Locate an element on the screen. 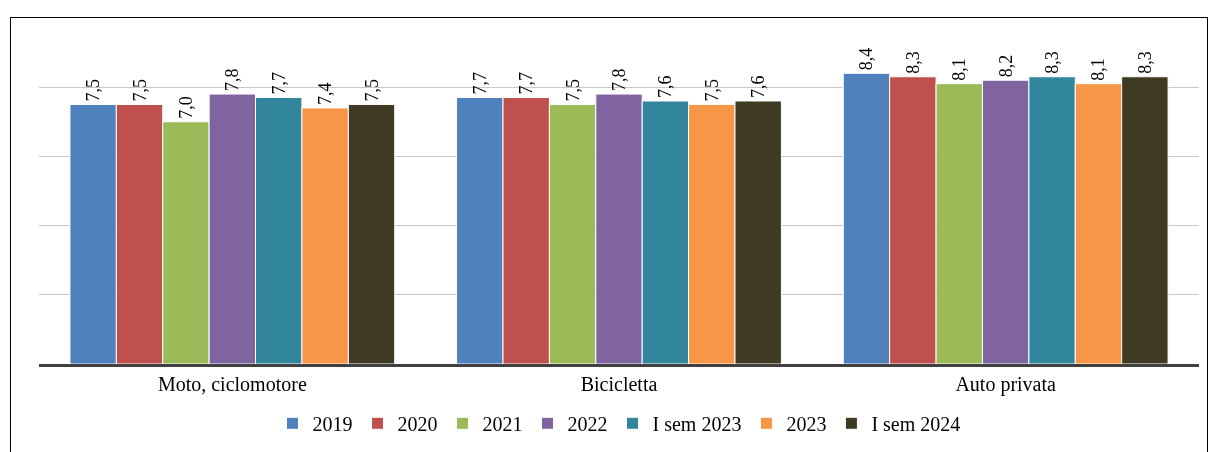 The height and width of the screenshot is (452, 1208). legend-label: I sem 2024 is located at coordinates (916, 424).